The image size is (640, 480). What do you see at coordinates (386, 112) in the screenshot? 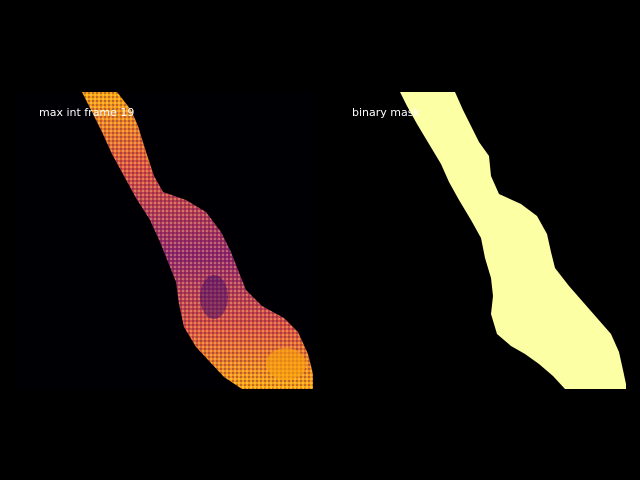
I see `panel-label-binary-mask: binary mask` at bounding box center [386, 112].